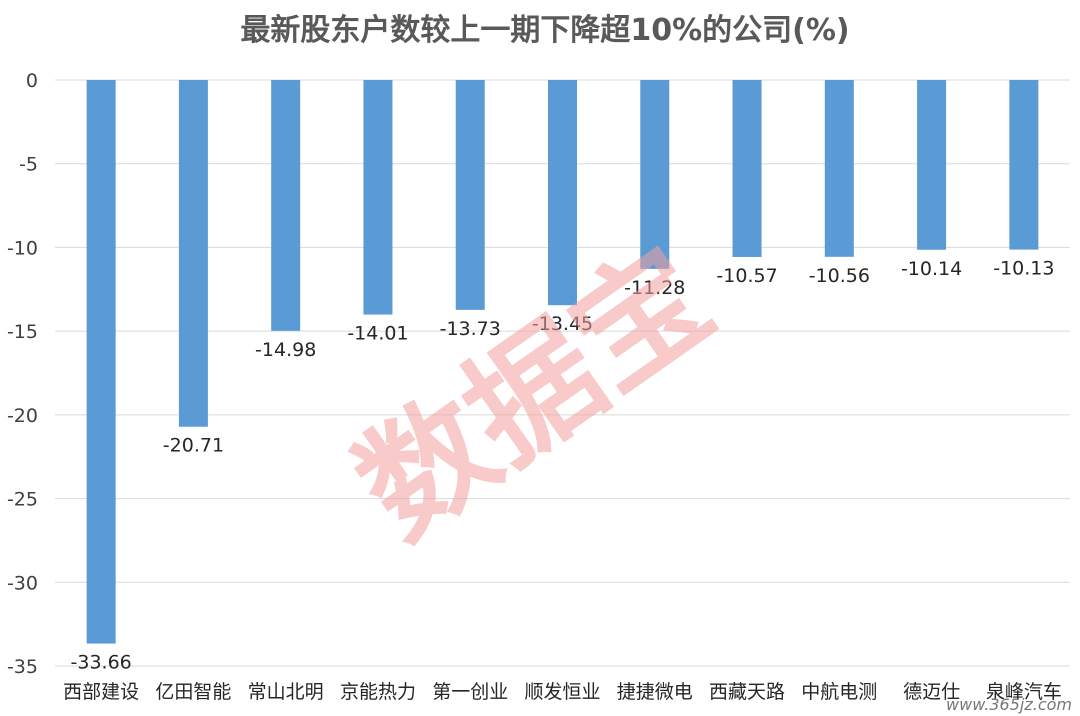 This screenshot has width=1080, height=716. Describe the element at coordinates (655, 692) in the screenshot. I see `category-label: 捷捷微电` at that location.